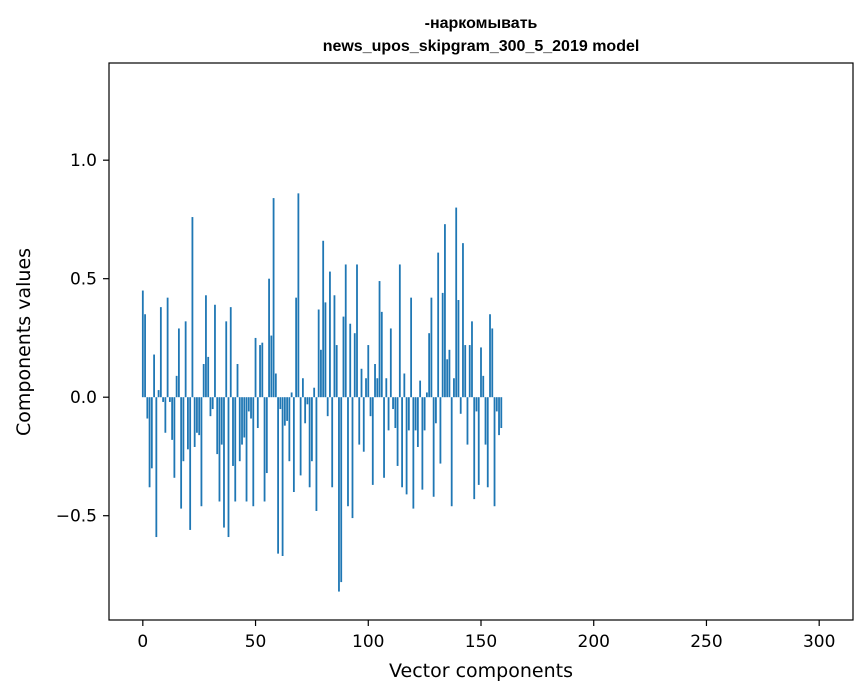 Image resolution: width=867 pixels, height=696 pixels. I want to click on x-tick-label: 250, so click(706, 642).